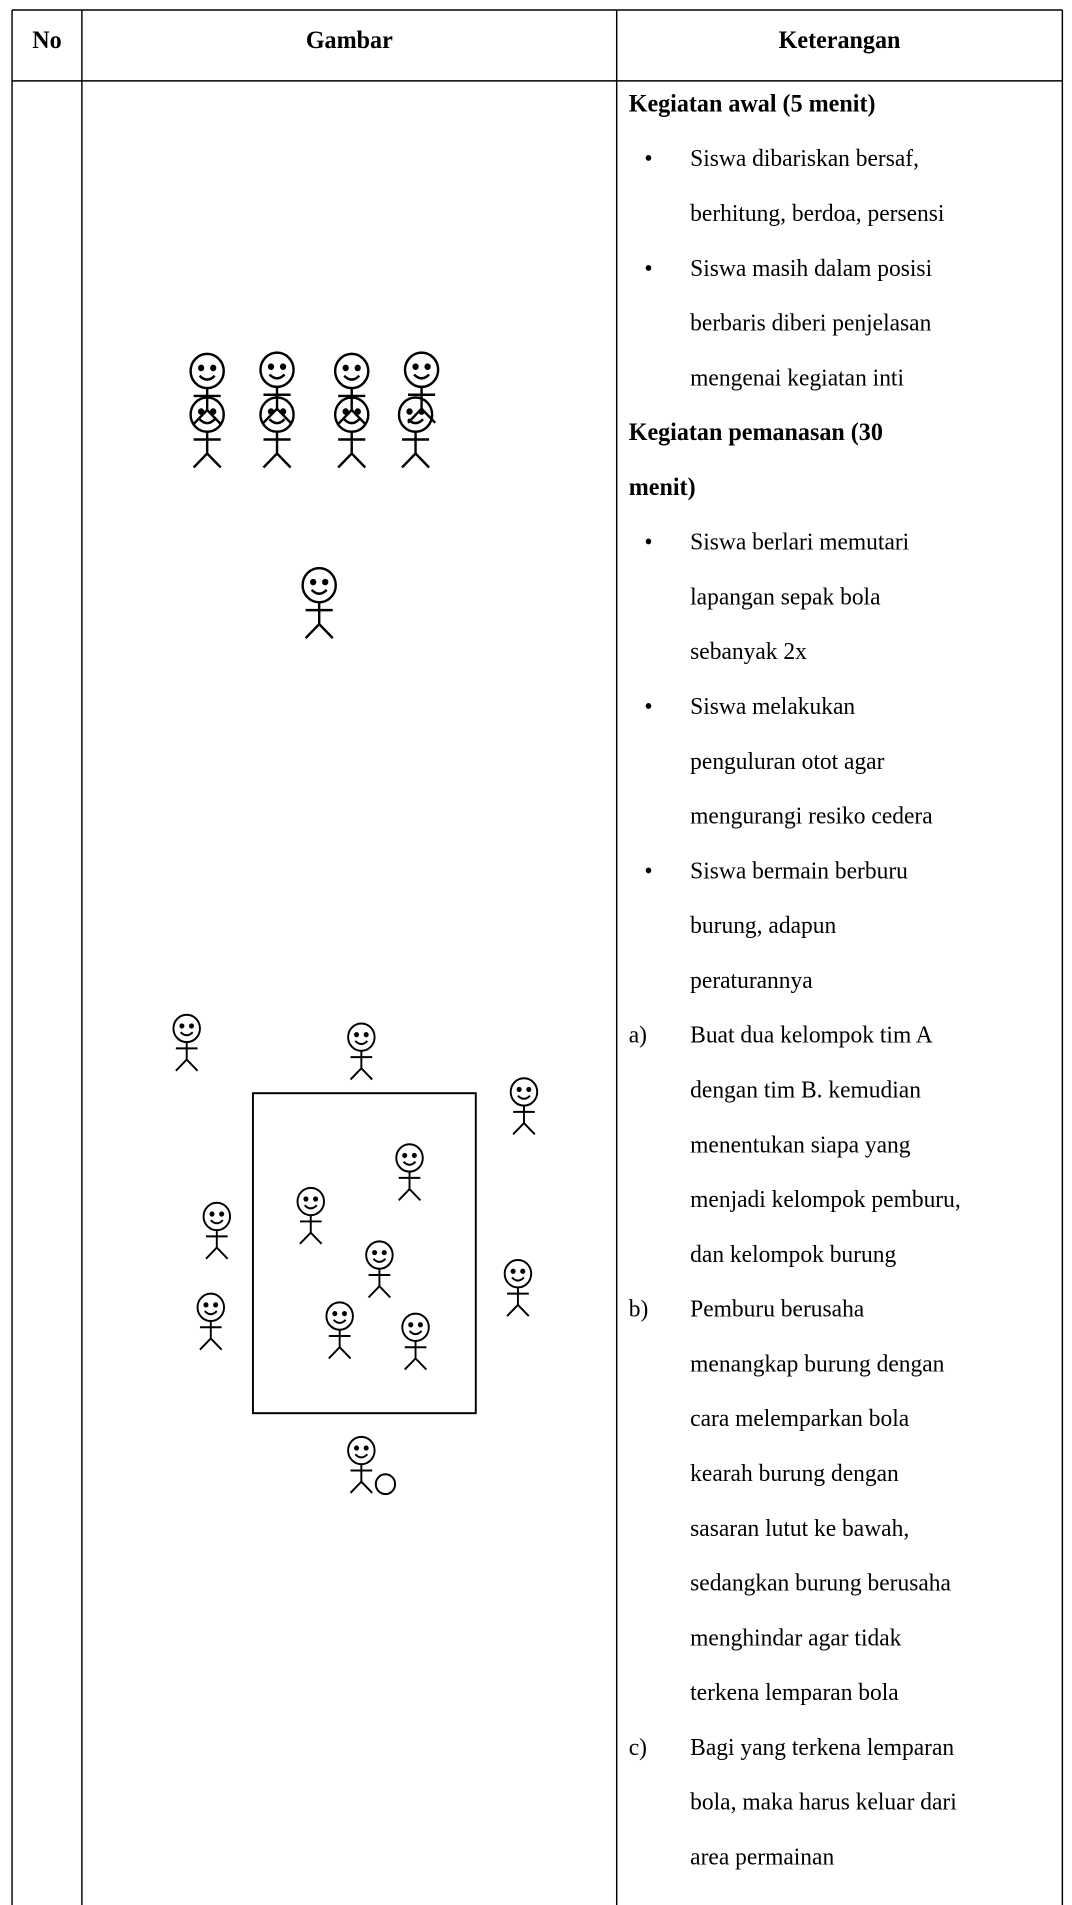  I want to click on item-line: sebanyak 2x, so click(748, 652).